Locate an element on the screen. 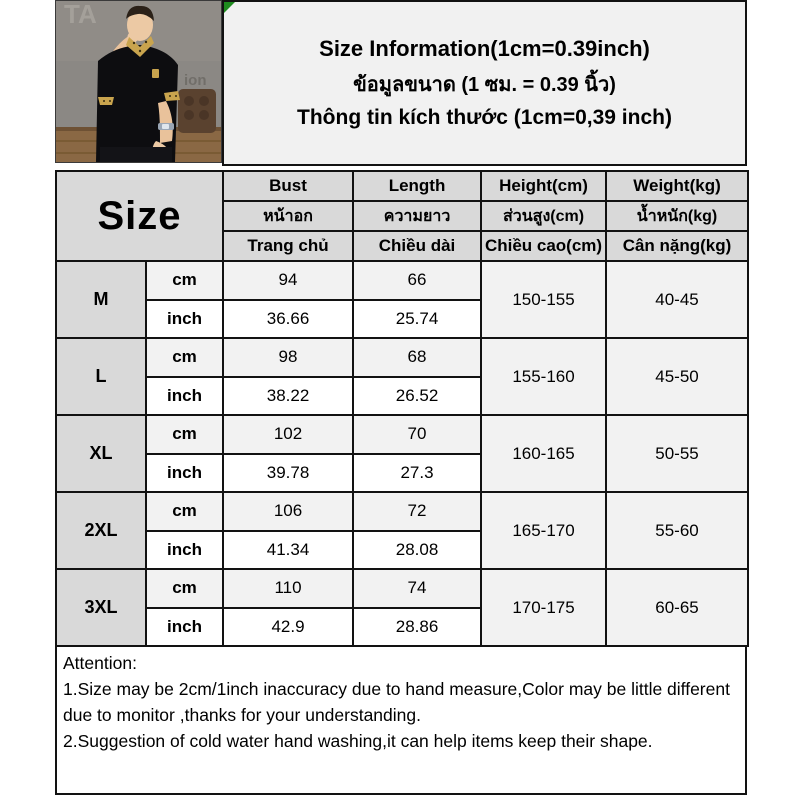  comment-marker-icon is located at coordinates (229, 7).